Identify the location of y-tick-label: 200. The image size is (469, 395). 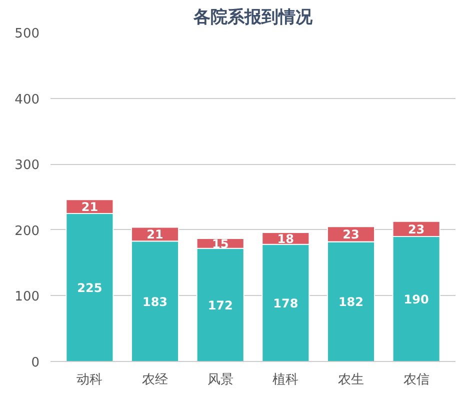
(27, 231).